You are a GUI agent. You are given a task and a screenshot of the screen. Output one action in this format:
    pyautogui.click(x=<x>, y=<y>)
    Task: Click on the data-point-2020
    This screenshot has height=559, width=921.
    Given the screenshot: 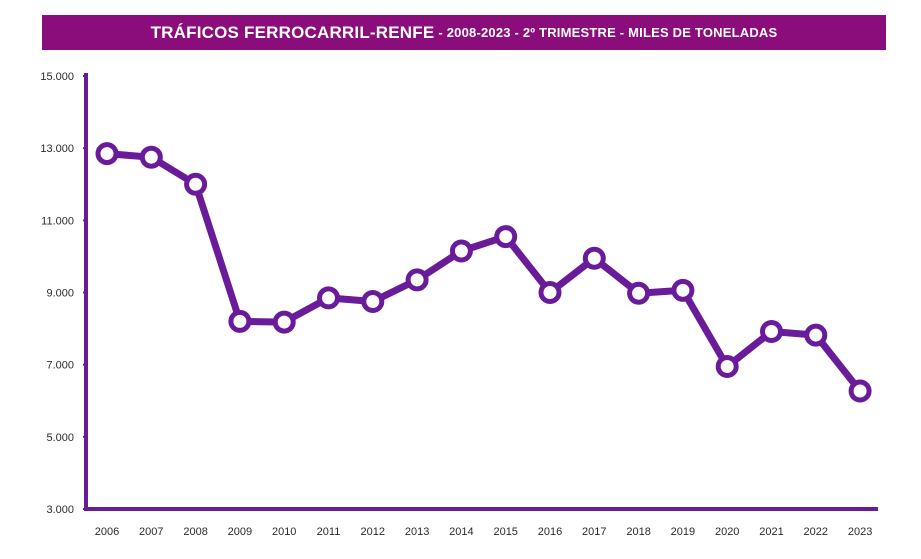 What is the action you would take?
    pyautogui.click(x=727, y=366)
    